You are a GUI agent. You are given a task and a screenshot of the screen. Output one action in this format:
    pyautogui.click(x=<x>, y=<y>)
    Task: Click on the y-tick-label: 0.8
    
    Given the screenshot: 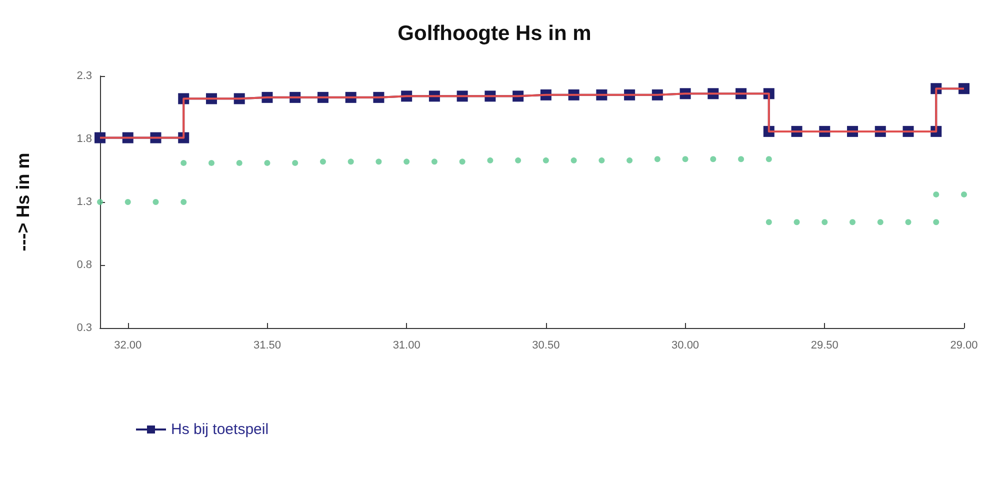 What is the action you would take?
    pyautogui.click(x=84, y=265)
    